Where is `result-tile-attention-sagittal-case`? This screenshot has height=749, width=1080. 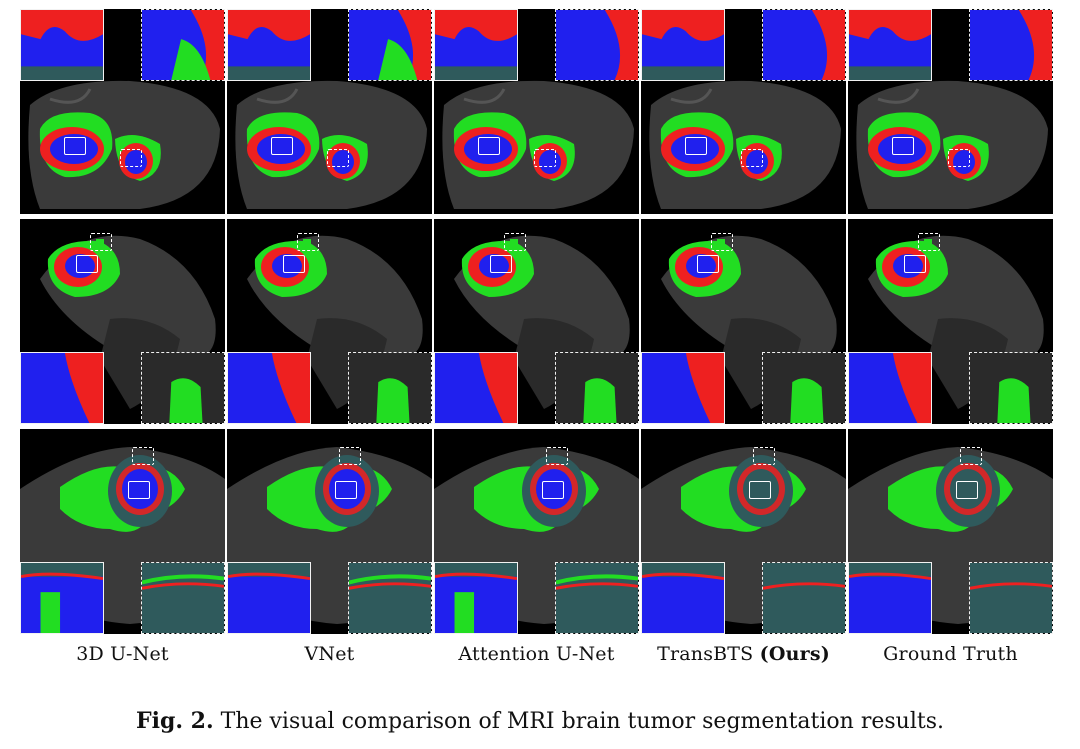 result-tile-attention-sagittal-case is located at coordinates (536, 321).